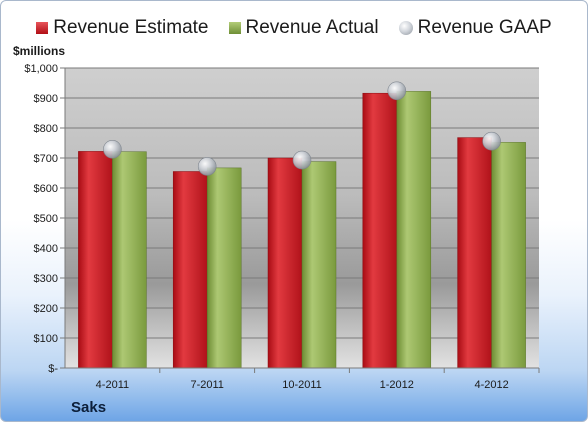  I want to click on y-tick-label: $1,000, so click(41, 69).